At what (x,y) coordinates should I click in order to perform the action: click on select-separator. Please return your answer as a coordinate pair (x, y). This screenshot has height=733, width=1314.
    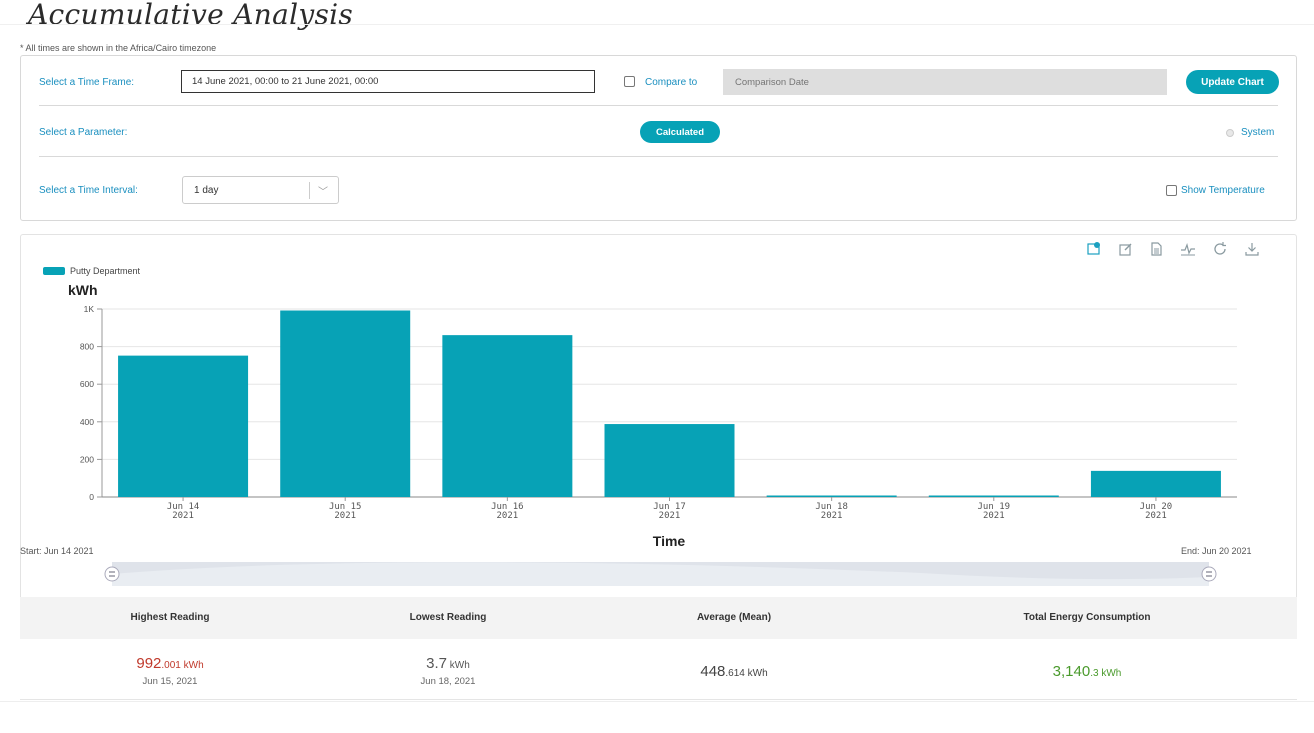
    Looking at the image, I should click on (309, 190).